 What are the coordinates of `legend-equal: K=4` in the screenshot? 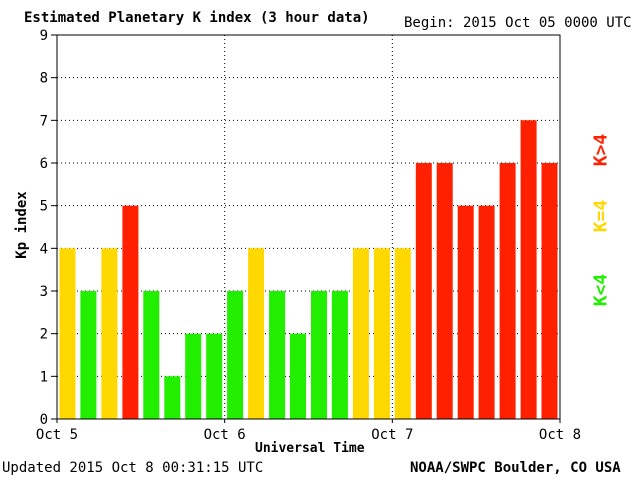 It's located at (601, 216).